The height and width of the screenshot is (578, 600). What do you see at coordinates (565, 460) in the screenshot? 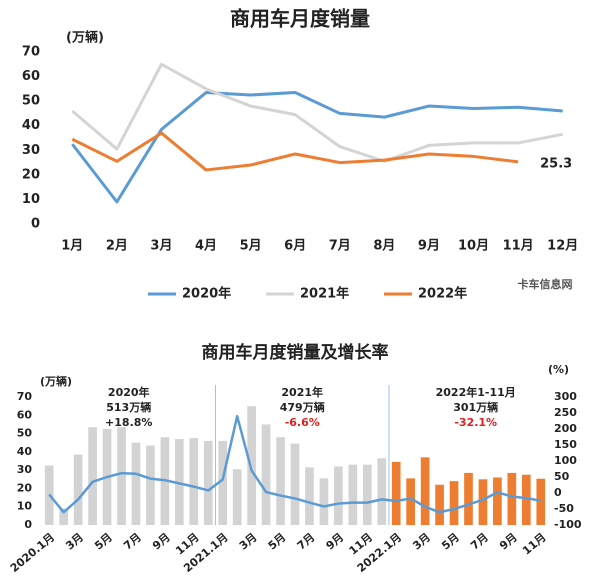
I see `y2-tick-label: 100` at bounding box center [565, 460].